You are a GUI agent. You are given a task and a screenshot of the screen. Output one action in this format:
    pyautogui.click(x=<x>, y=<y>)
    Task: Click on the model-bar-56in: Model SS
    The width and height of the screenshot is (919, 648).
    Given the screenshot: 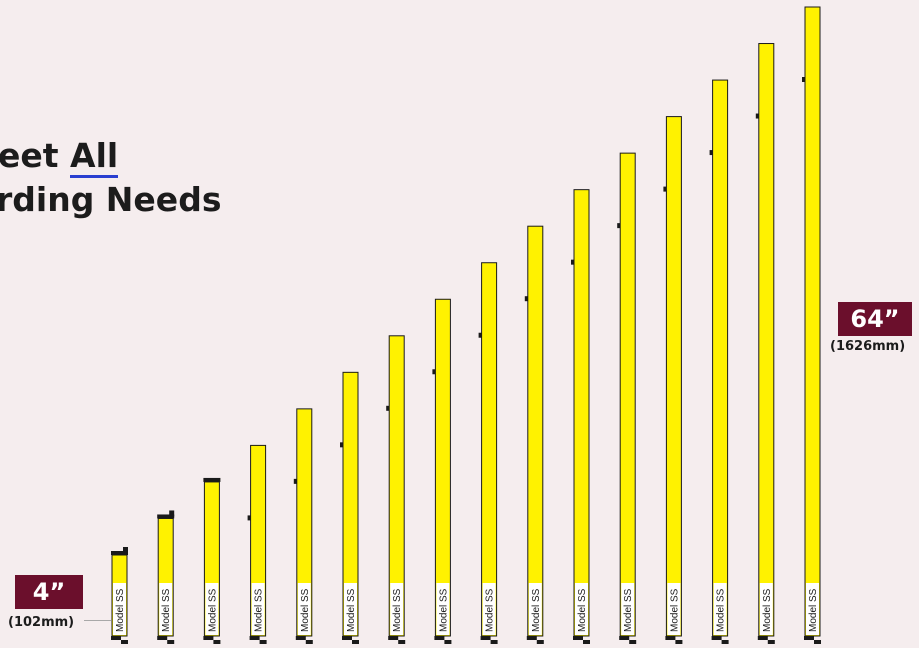 What is the action you would take?
    pyautogui.click(x=719, y=361)
    